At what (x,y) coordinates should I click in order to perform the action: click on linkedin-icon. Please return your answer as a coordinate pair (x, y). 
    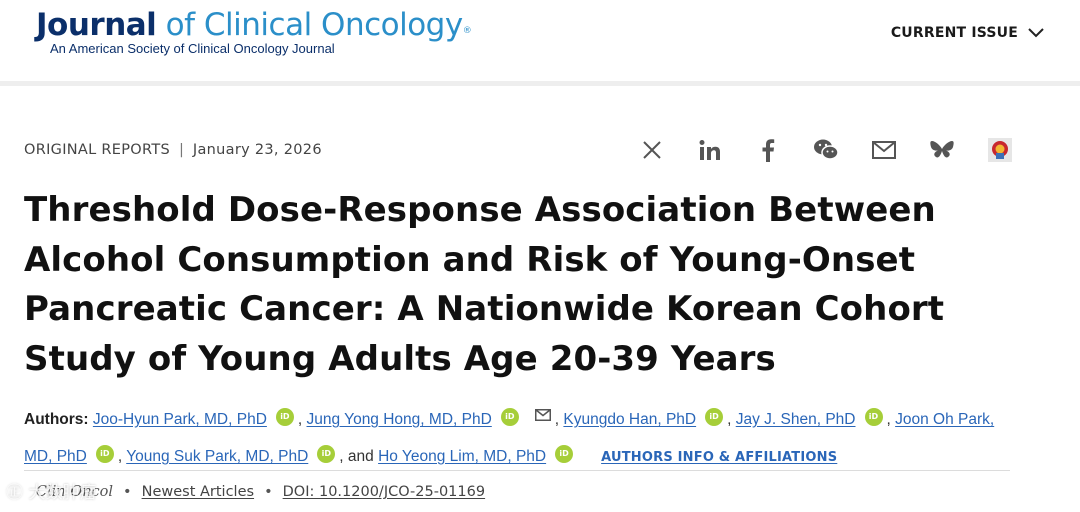
    Looking at the image, I should click on (710, 150).